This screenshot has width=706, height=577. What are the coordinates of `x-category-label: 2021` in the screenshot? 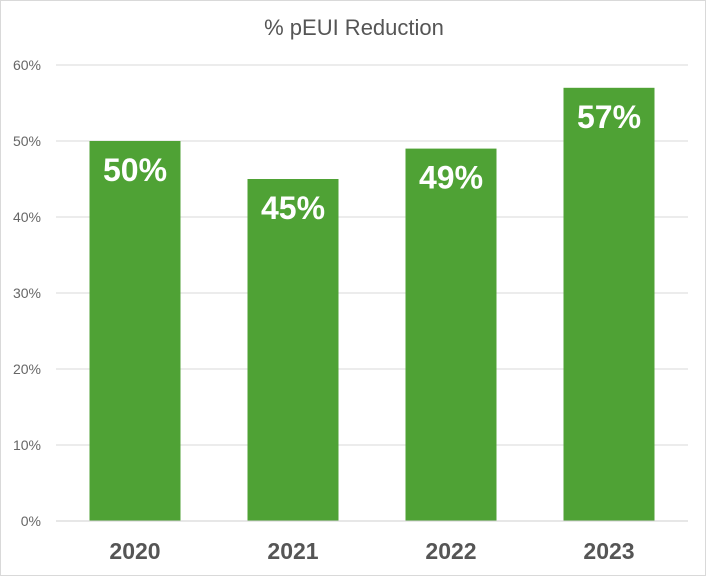 It's located at (292, 551).